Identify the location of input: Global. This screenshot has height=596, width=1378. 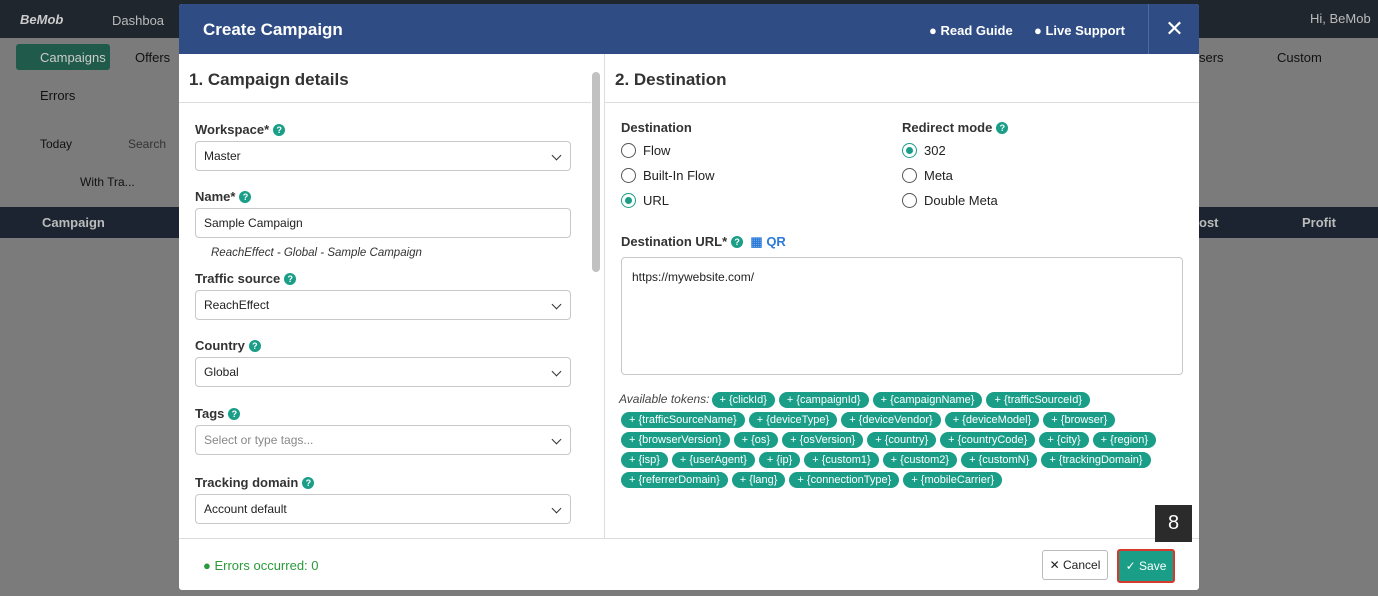
(383, 372).